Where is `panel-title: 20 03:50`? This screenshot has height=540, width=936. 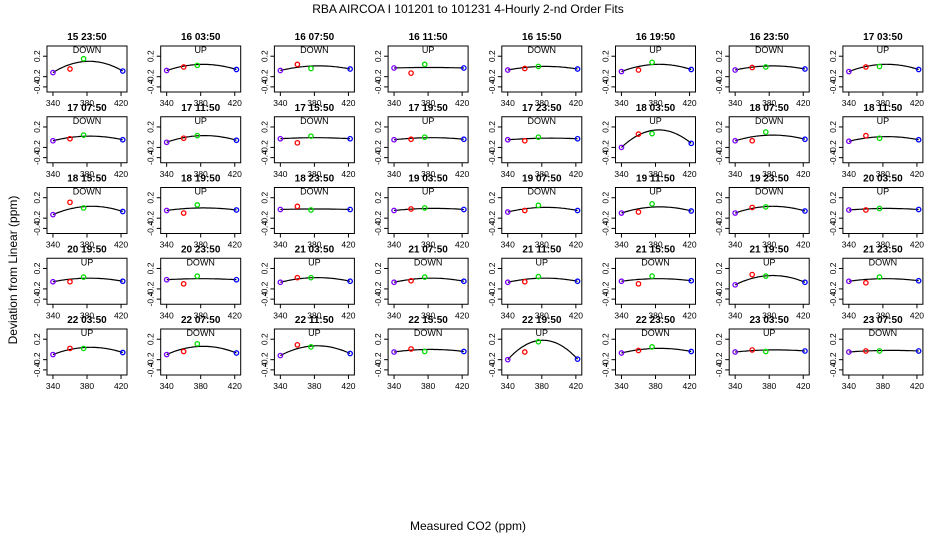 panel-title: 20 03:50 is located at coordinates (883, 179).